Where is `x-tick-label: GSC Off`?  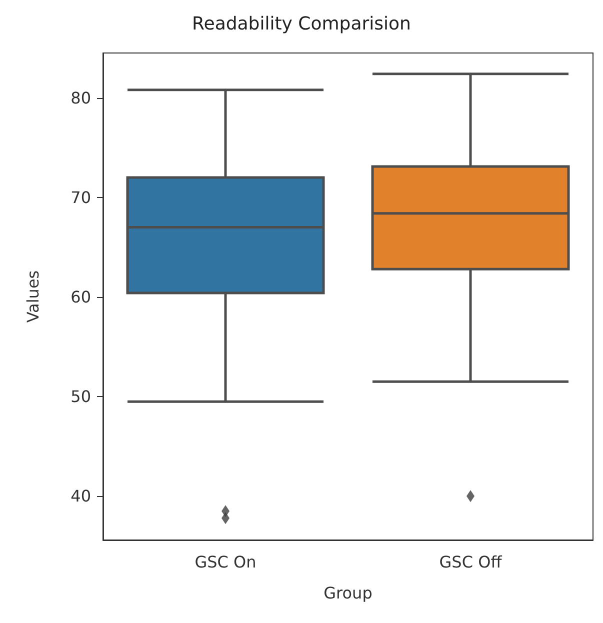 x-tick-label: GSC Off is located at coordinates (471, 562).